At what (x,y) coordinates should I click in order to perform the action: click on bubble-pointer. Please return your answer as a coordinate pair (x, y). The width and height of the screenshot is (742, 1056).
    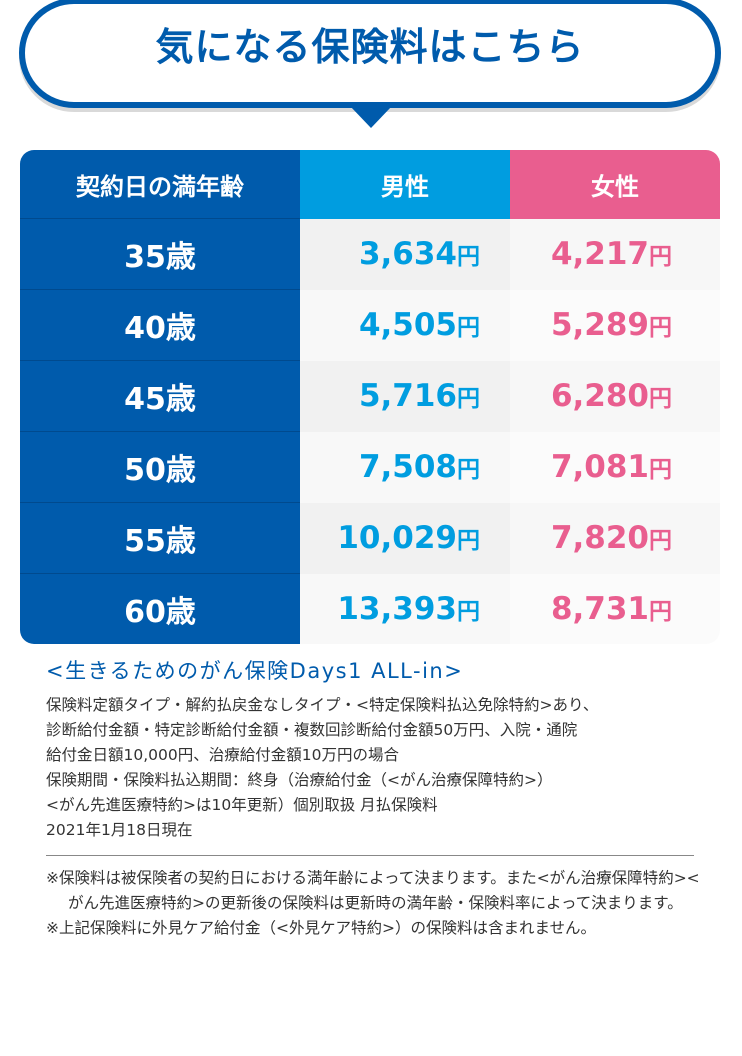
    Looking at the image, I should click on (371, 117).